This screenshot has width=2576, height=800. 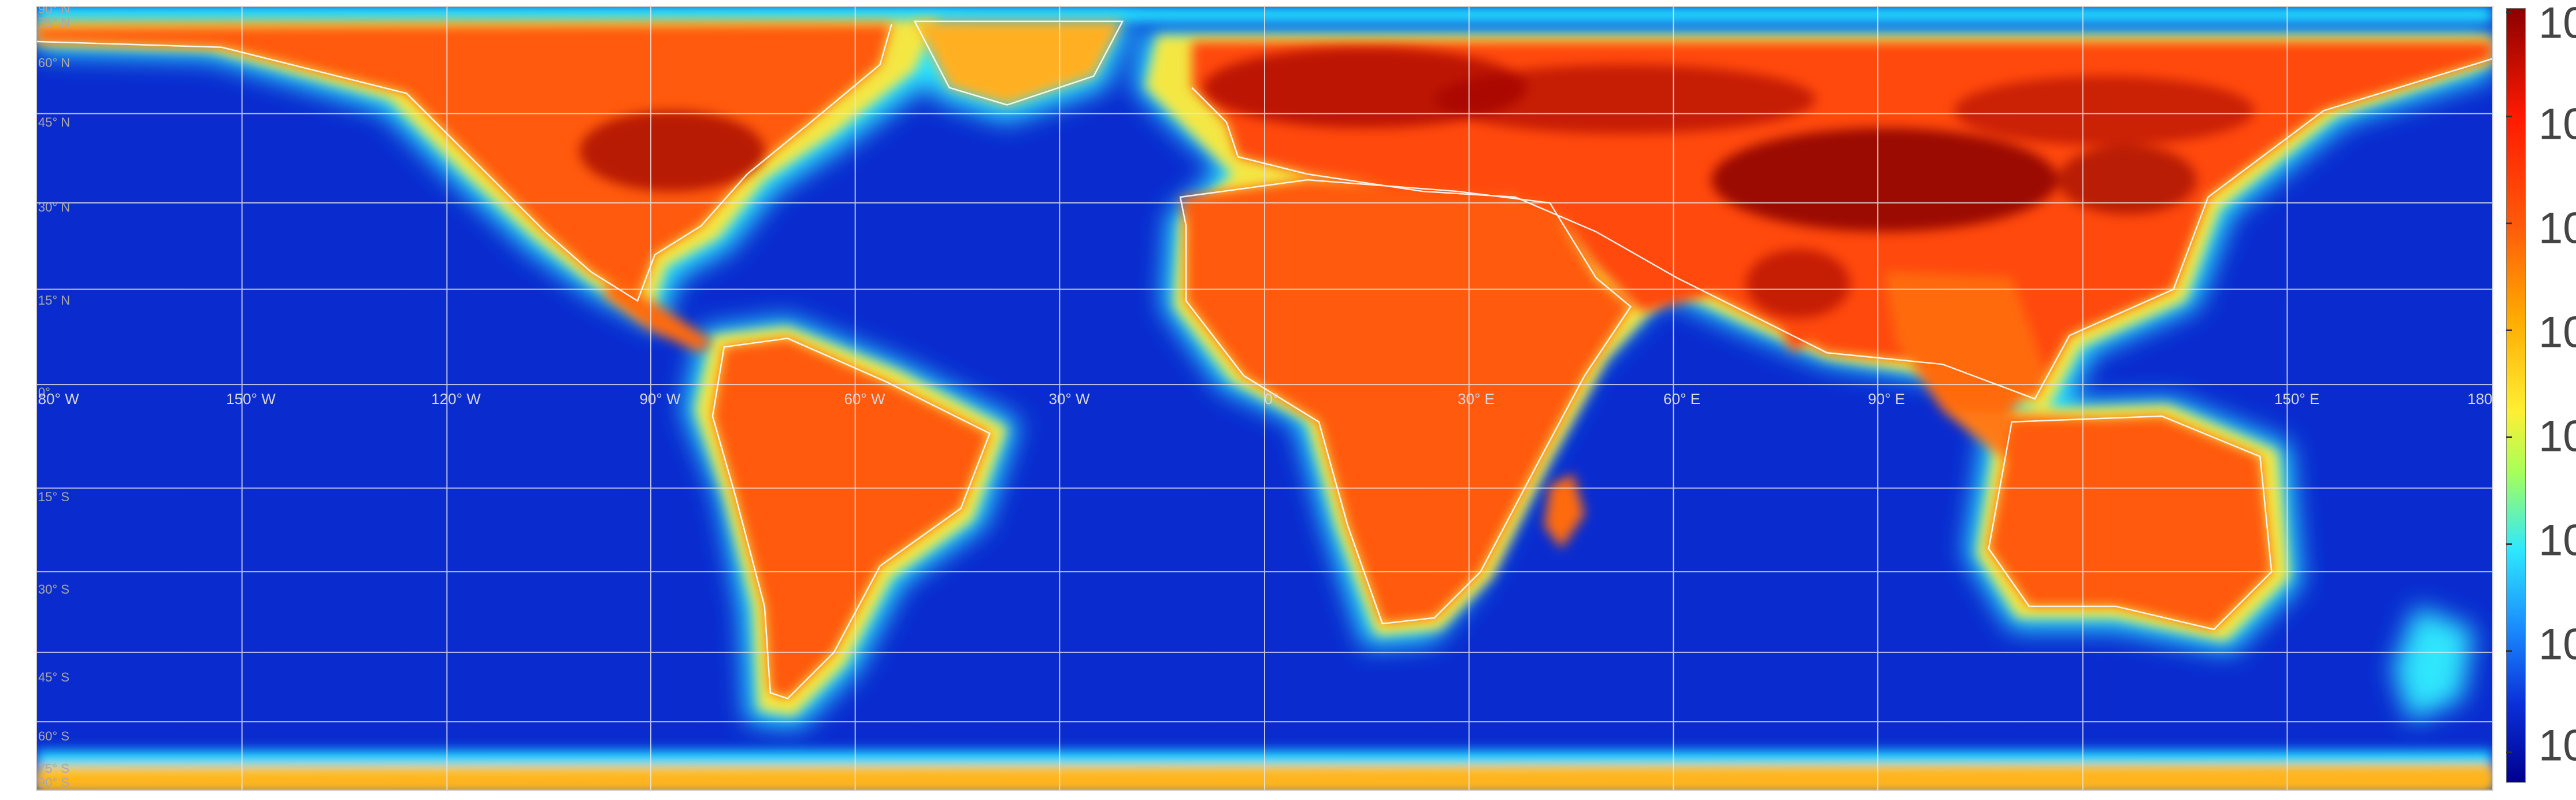 I want to click on lon-label-90e: 90° E, so click(x=1887, y=399).